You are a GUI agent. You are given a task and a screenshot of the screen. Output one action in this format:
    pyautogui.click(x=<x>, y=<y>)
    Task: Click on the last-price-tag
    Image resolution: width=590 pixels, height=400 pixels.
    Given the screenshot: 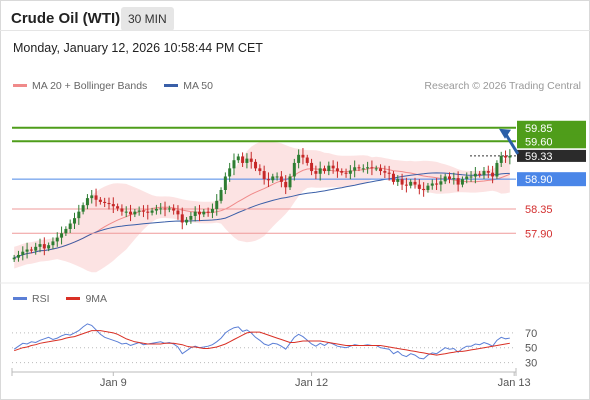 What is the action you would take?
    pyautogui.click(x=551, y=155)
    